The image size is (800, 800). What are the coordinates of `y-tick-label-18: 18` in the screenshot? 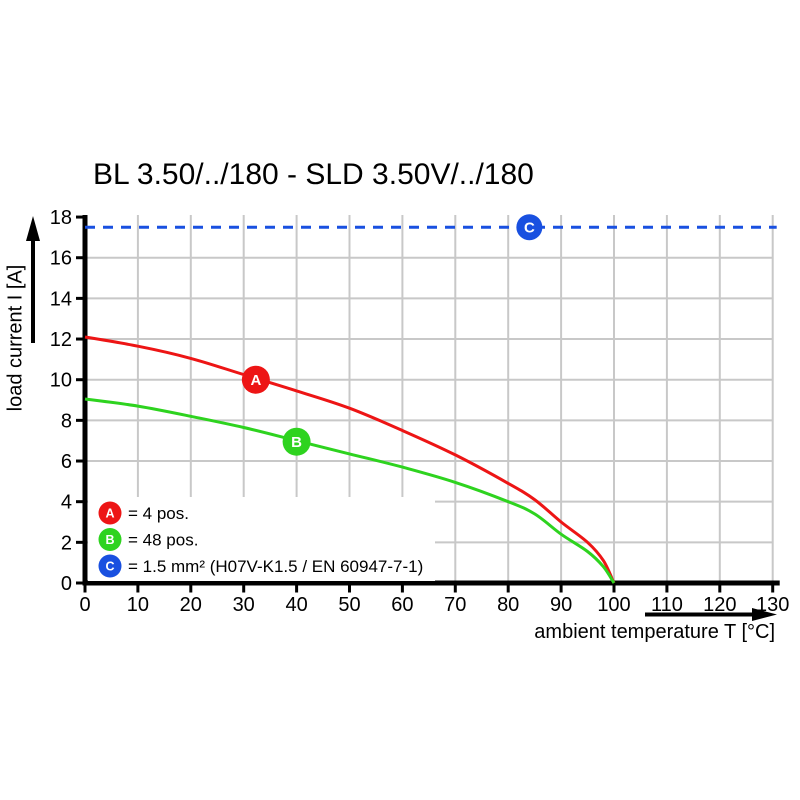 It's located at (61, 218).